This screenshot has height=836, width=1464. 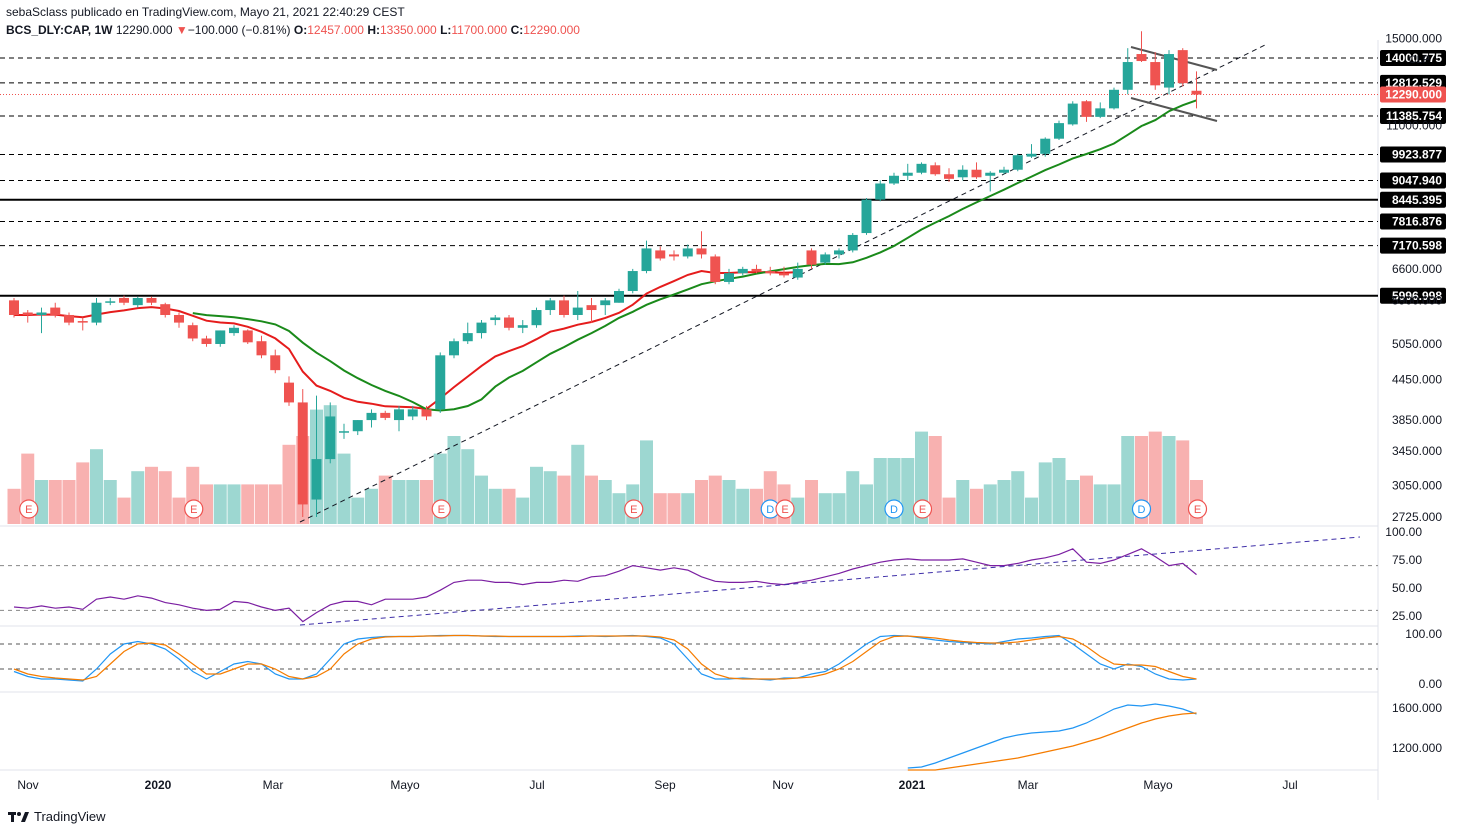 I want to click on open-label: O:, so click(x=300, y=30).